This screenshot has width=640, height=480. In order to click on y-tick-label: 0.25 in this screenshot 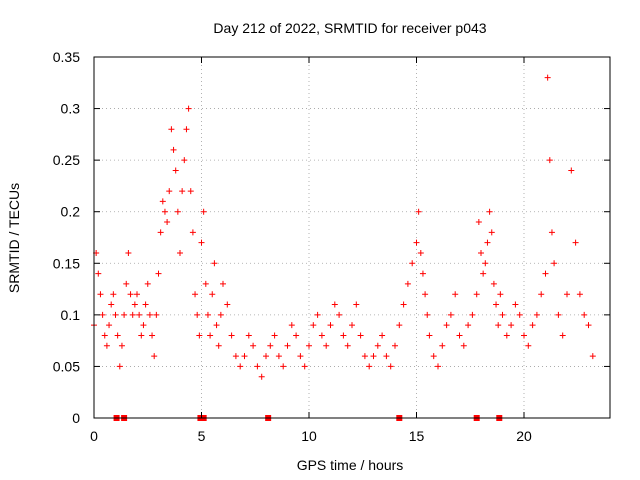, I will do `click(66, 160)`.